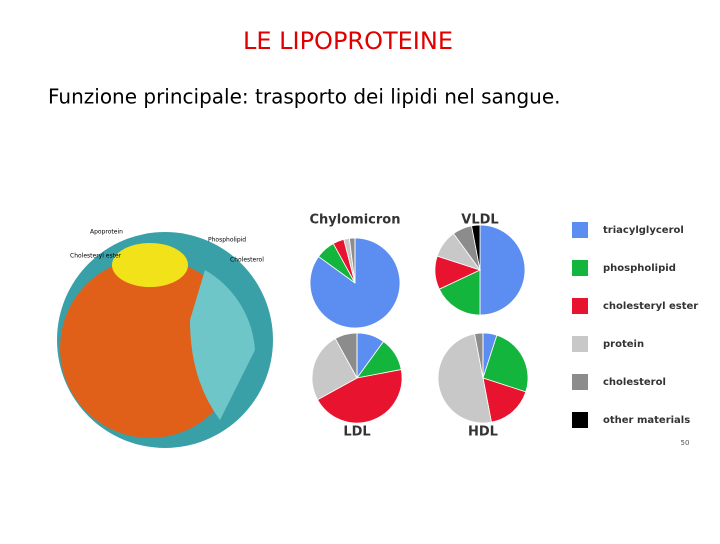 This screenshot has height=544, width=720. What do you see at coordinates (348, 41) in the screenshot?
I see `slide-title: LE LIPOPROTEINE` at bounding box center [348, 41].